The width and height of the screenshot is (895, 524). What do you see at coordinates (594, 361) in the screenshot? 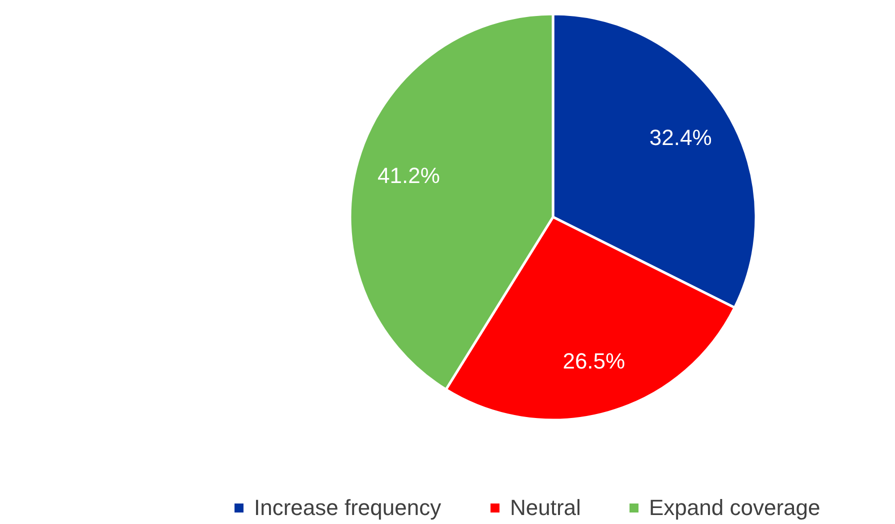
I see `data-label: 26.5%` at bounding box center [594, 361].